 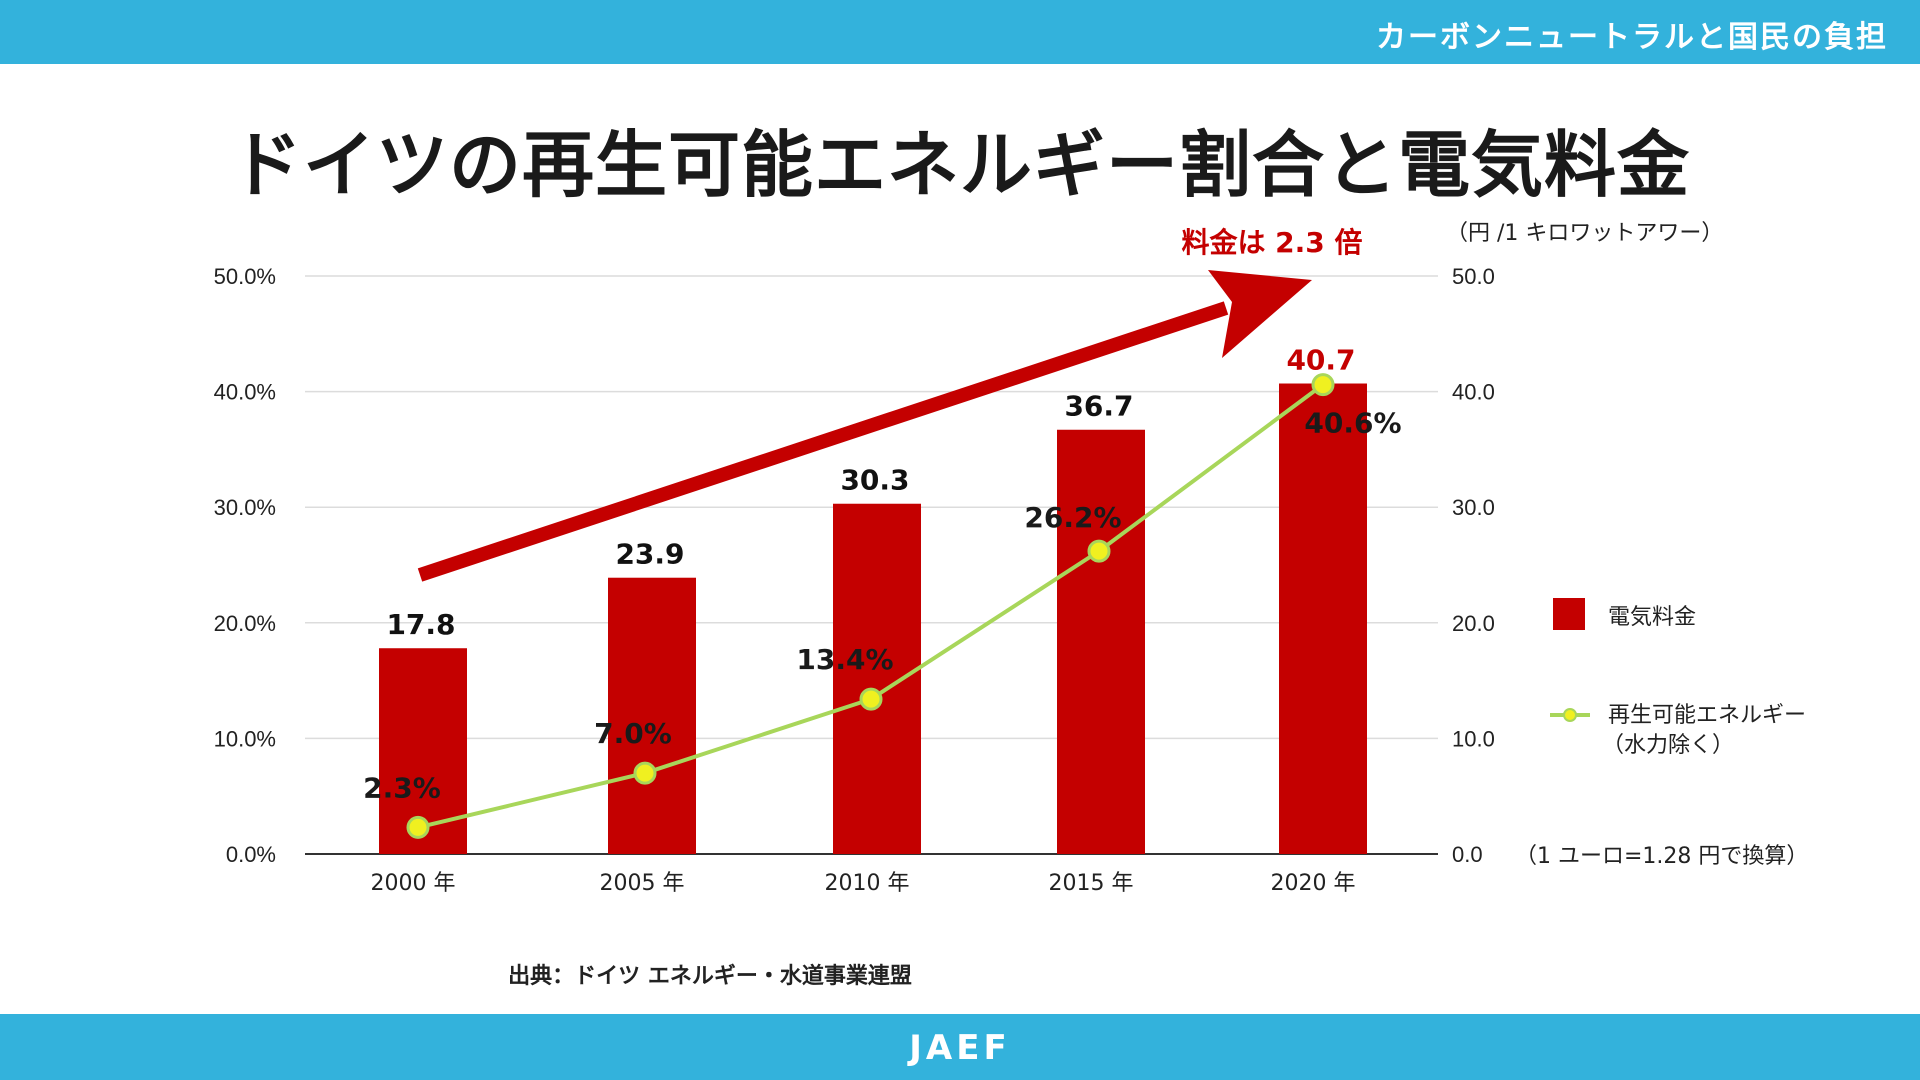 What do you see at coordinates (1098, 406) in the screenshot?
I see `bar-value-label: 36.7` at bounding box center [1098, 406].